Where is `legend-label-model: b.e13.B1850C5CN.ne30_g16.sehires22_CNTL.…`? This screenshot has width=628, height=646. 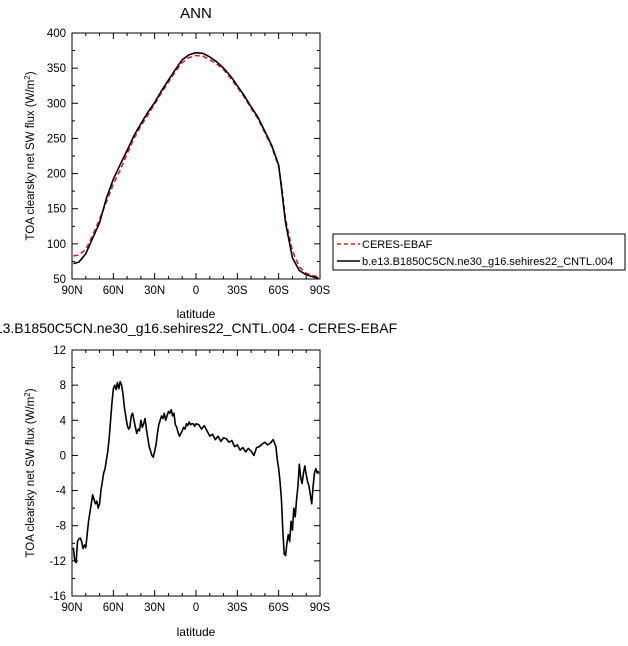 legend-label-model: b.e13.B1850C5CN.ne30_g16.sehires22_CNTL.… is located at coordinates (487, 262).